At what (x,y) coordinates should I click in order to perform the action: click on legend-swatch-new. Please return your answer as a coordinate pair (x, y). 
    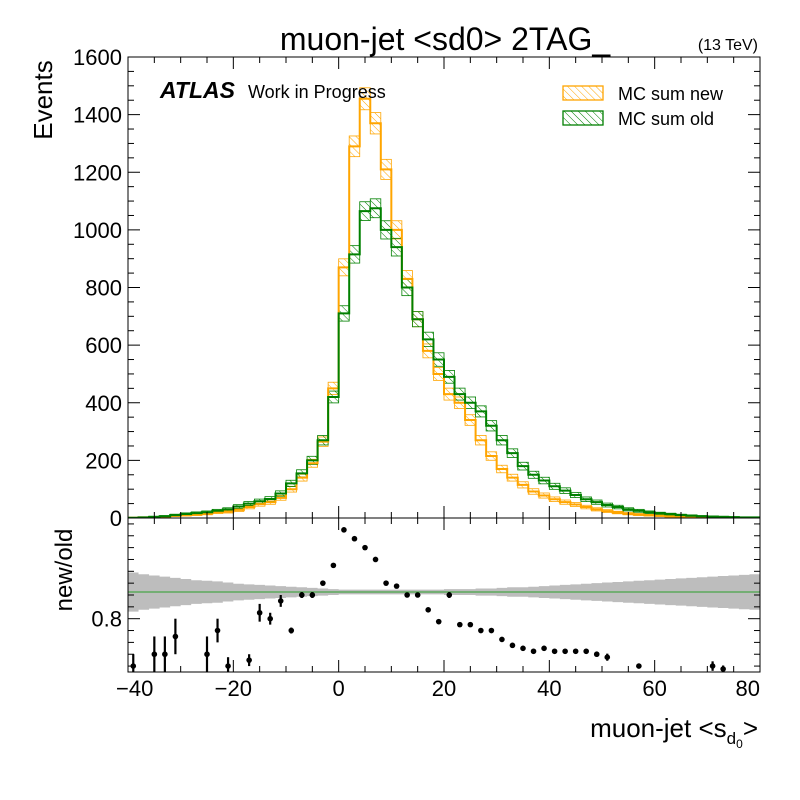
    Looking at the image, I should click on (583, 93).